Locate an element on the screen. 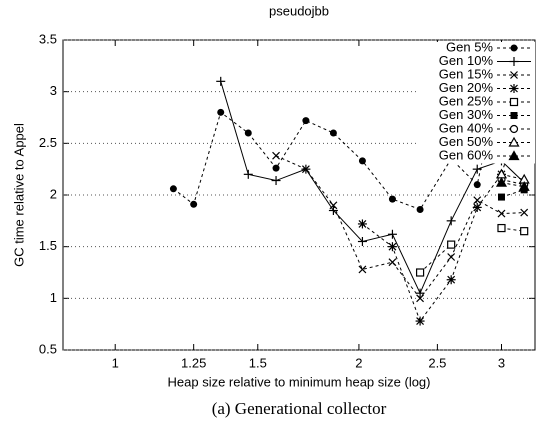  chart-title: pseudojbb is located at coordinates (299, 10).